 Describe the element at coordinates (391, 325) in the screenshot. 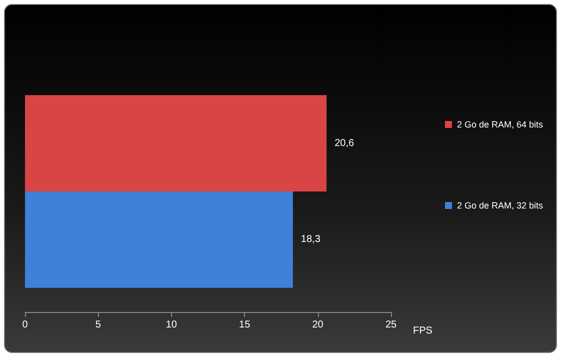

I see `x-tick-label: 25` at that location.